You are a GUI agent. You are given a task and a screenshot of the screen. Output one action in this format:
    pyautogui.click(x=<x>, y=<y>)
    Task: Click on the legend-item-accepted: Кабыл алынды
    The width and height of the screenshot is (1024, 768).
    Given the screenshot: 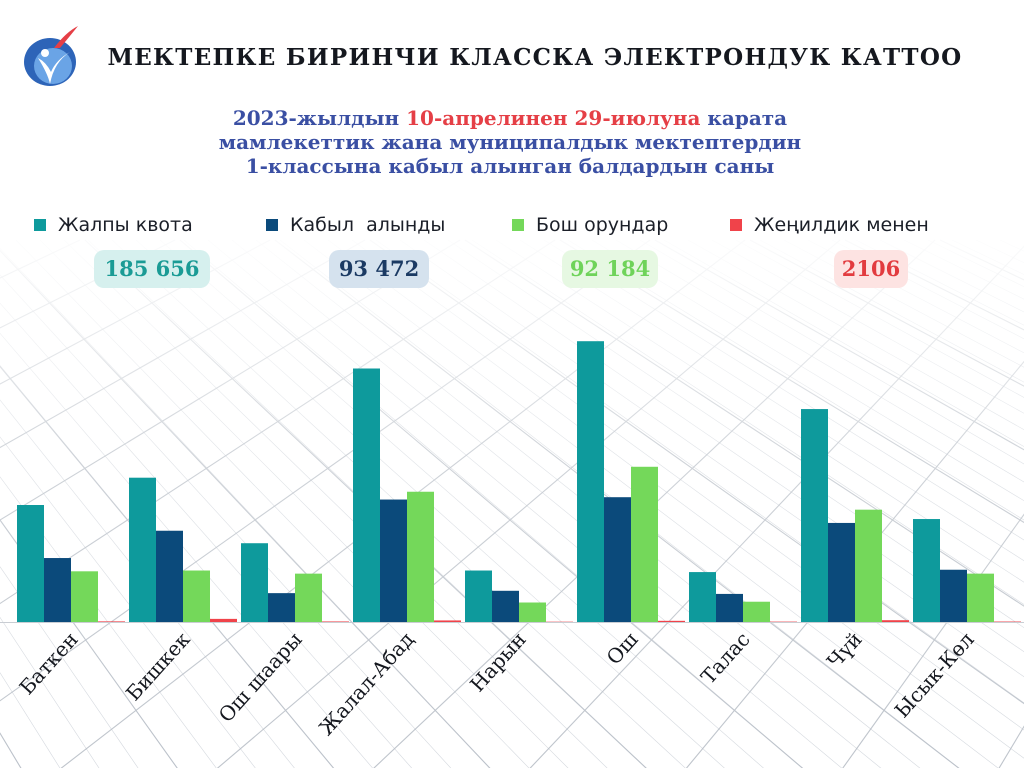 What is the action you would take?
    pyautogui.click(x=355, y=225)
    